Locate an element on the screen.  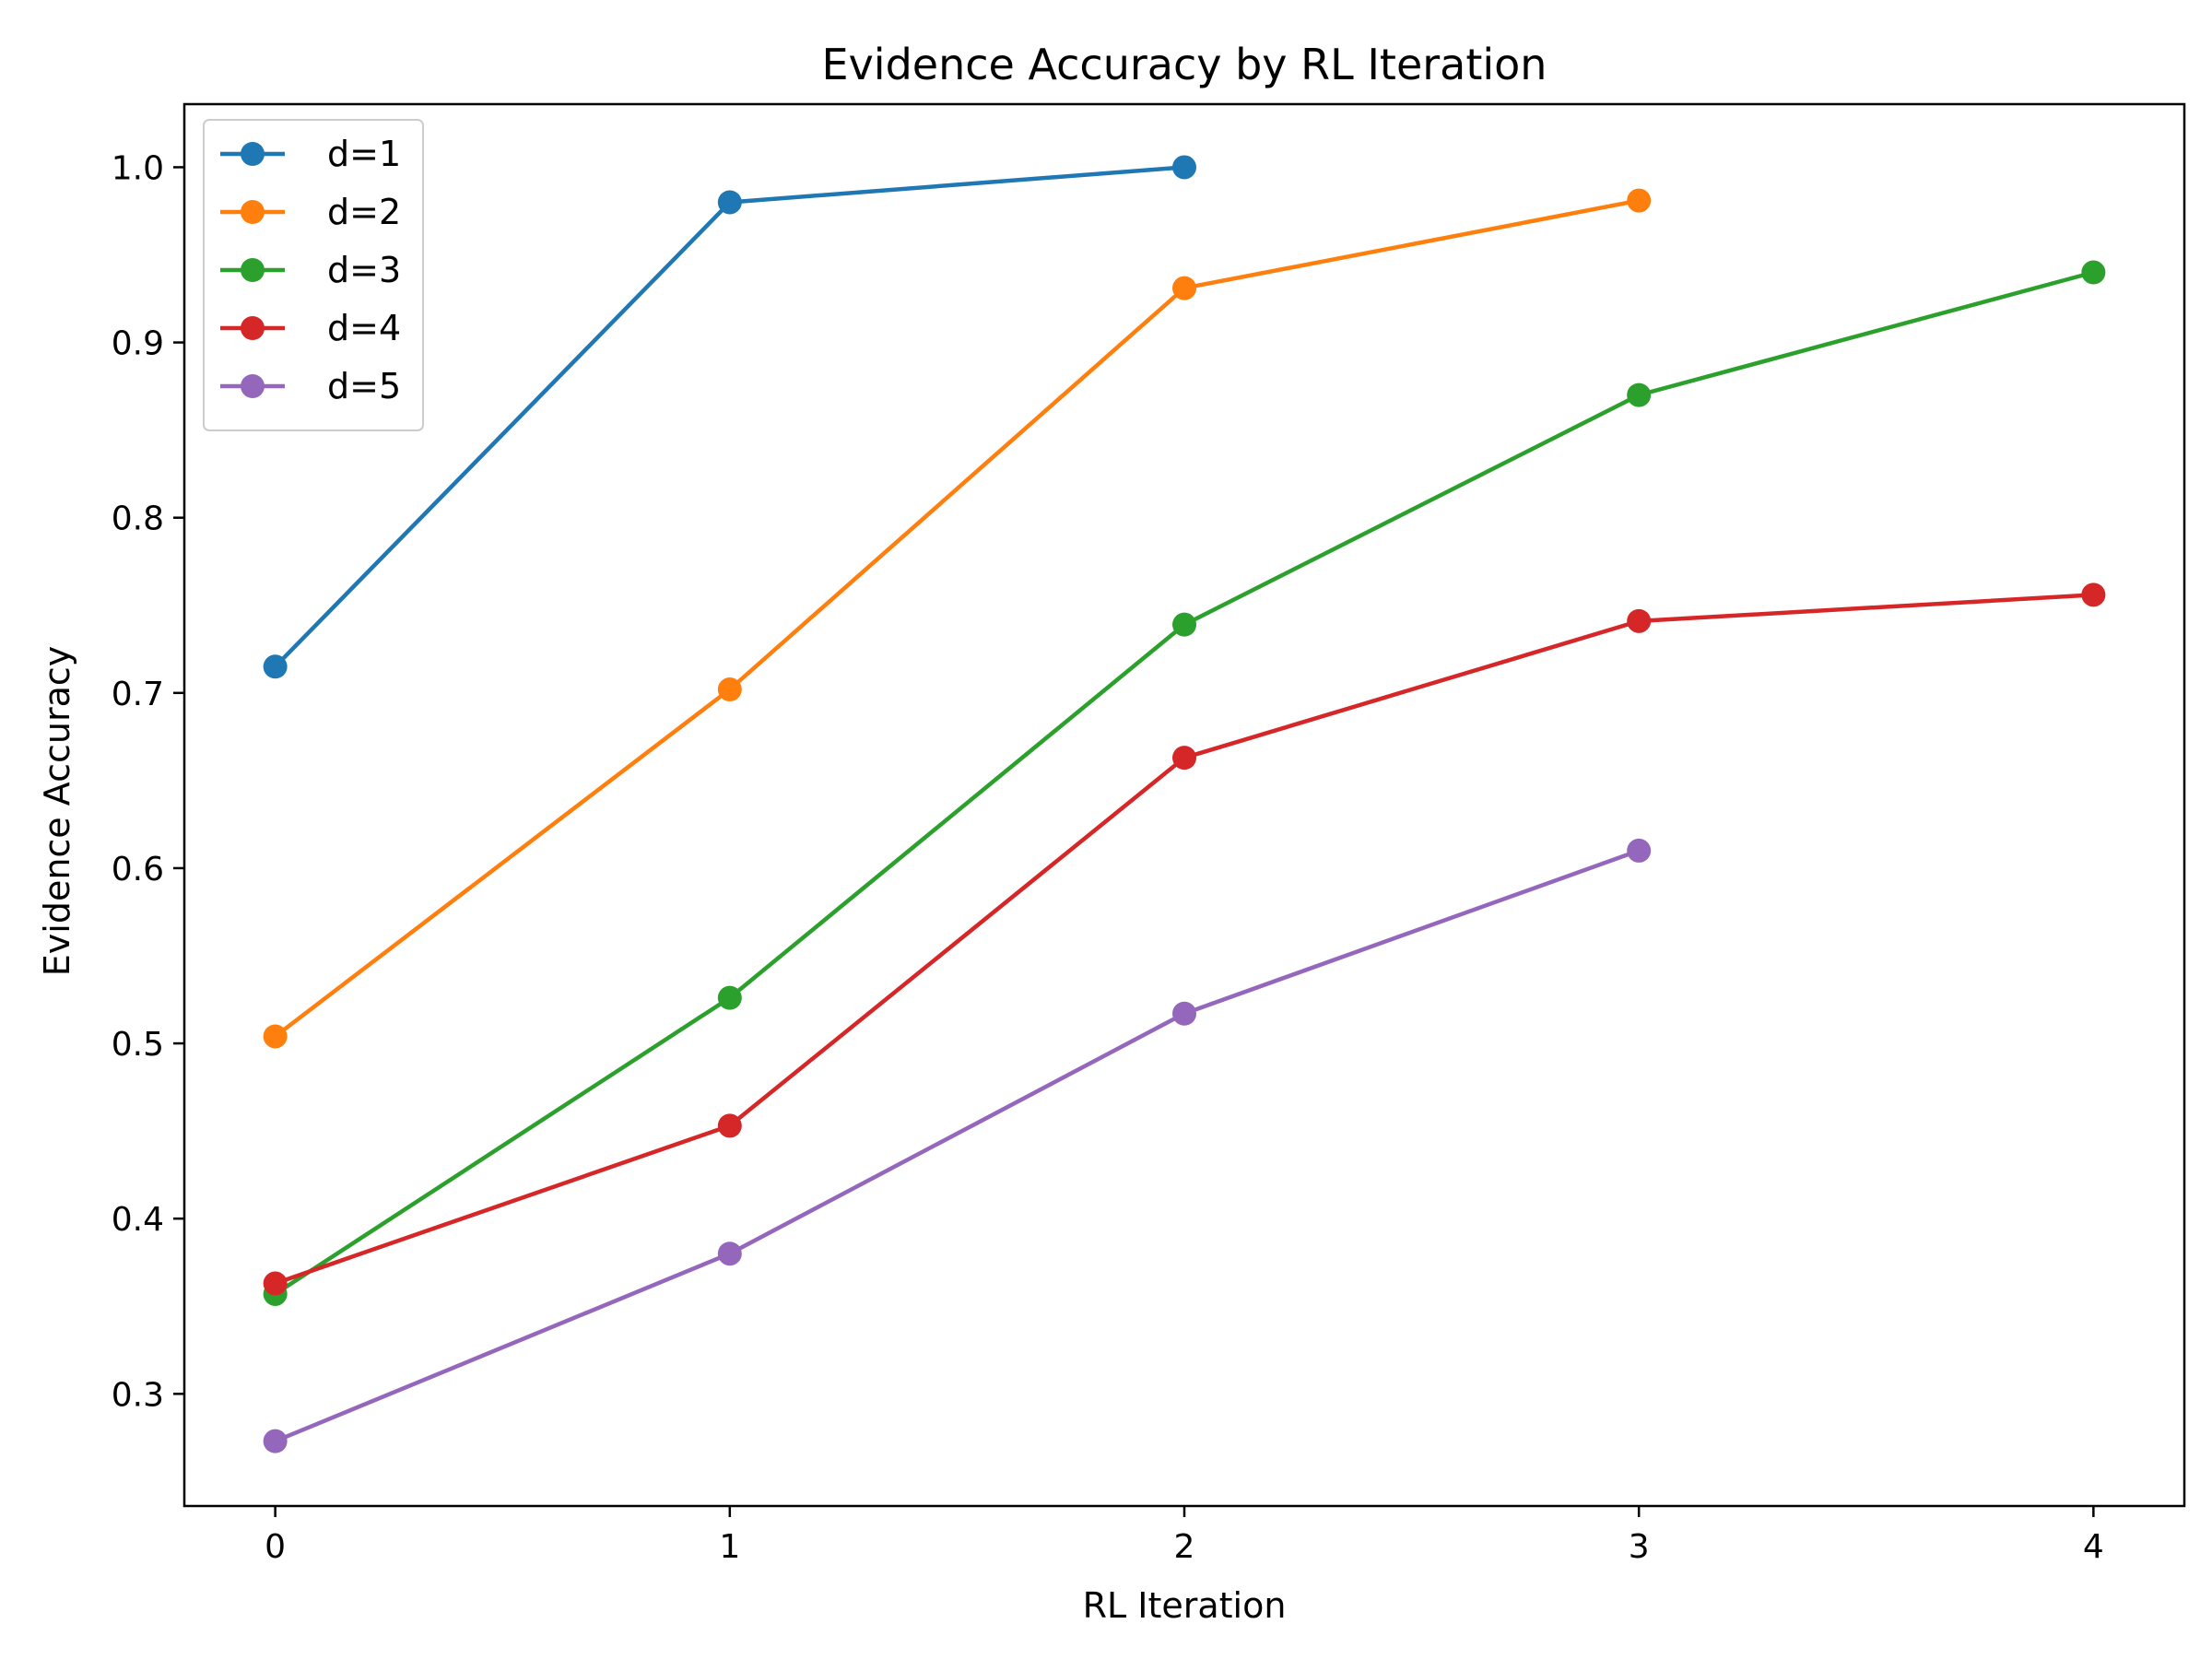
legend-label: d=2 is located at coordinates (364, 212).